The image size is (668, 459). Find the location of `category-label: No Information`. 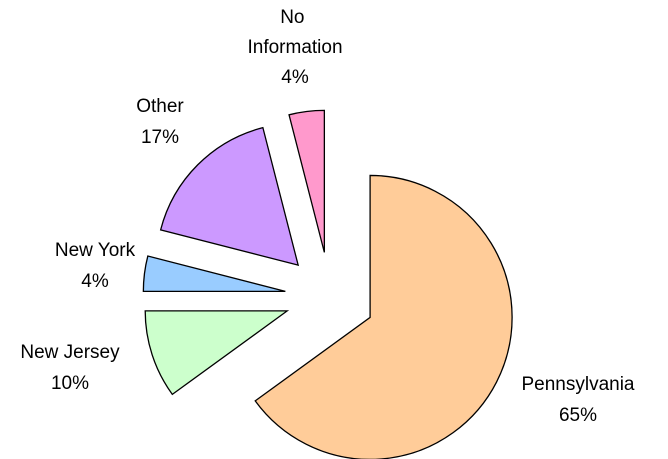

category-label: No Information is located at coordinates (294, 32).